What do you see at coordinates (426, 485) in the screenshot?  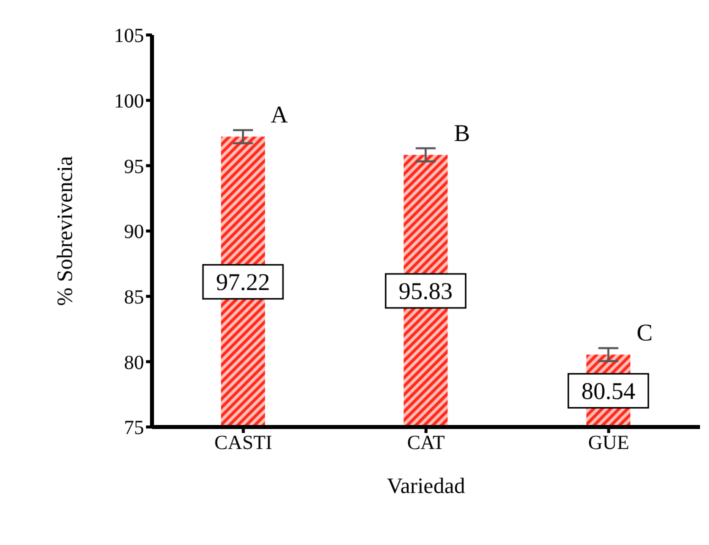 I see `x-axis-title: Variedad` at bounding box center [426, 485].